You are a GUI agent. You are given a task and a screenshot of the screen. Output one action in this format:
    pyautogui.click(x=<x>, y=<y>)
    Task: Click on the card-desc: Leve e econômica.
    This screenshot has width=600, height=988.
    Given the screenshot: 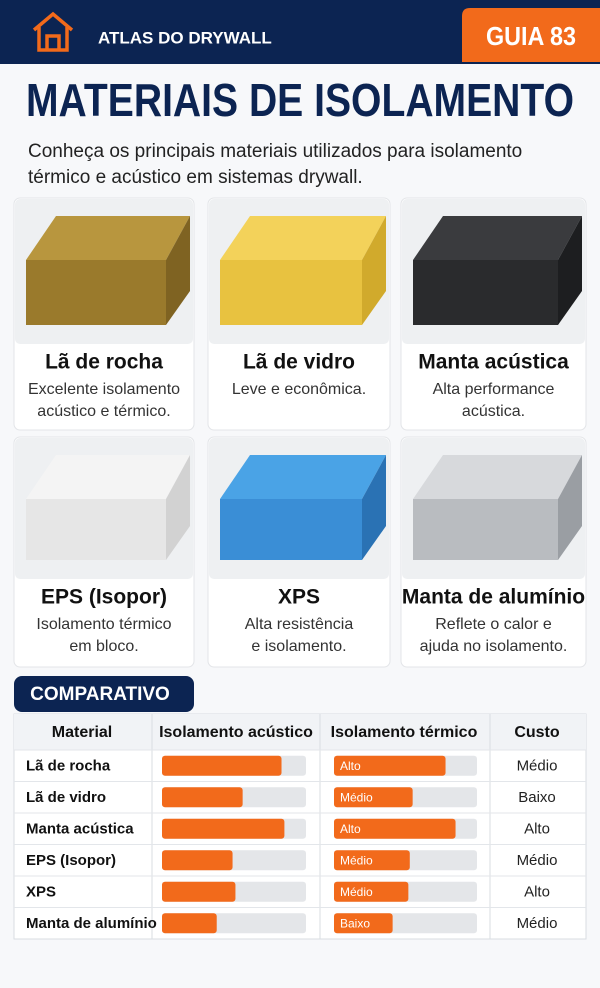 What is the action you would take?
    pyautogui.click(x=299, y=389)
    